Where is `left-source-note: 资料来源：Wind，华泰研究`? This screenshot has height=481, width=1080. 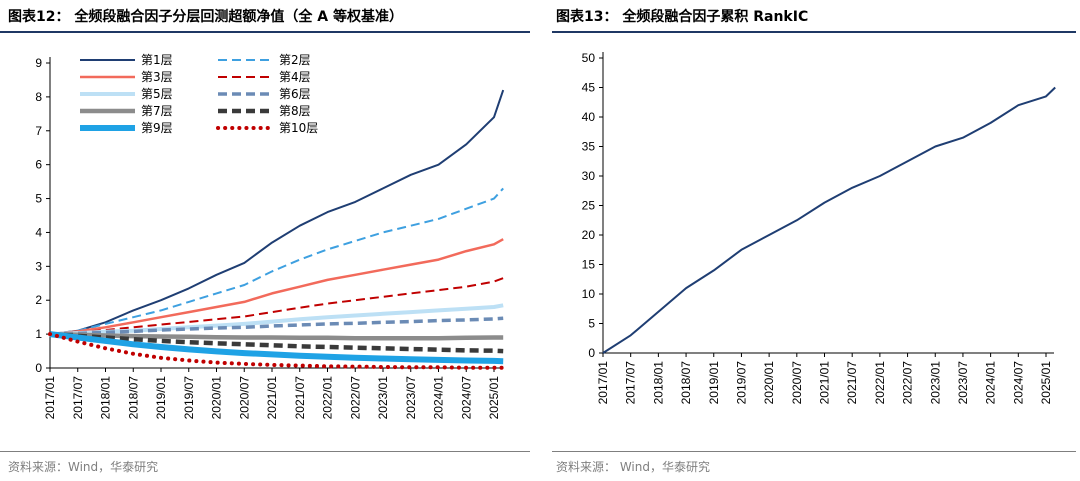
left-source-note: 资料来源：Wind，华泰研究 is located at coordinates (83, 467).